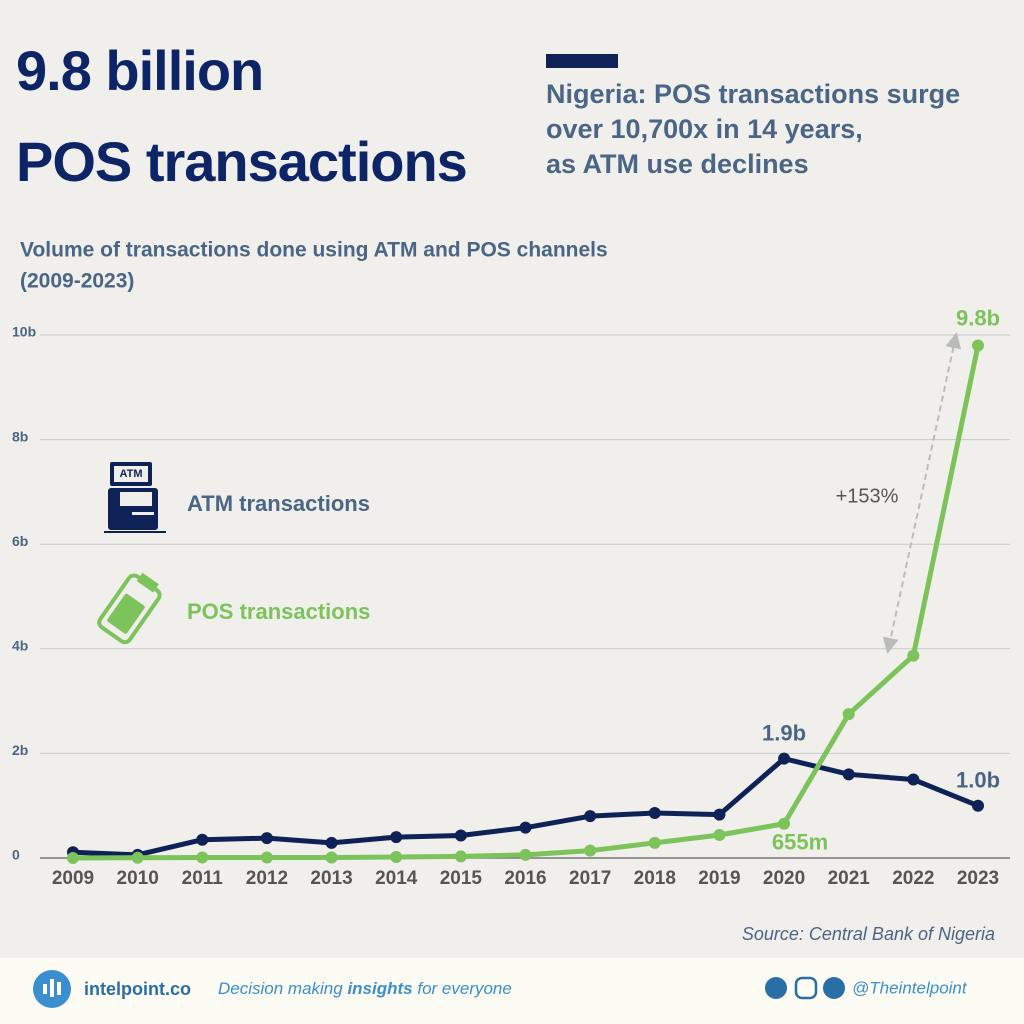  What do you see at coordinates (241, 161) in the screenshot?
I see `headline: POS transactions` at bounding box center [241, 161].